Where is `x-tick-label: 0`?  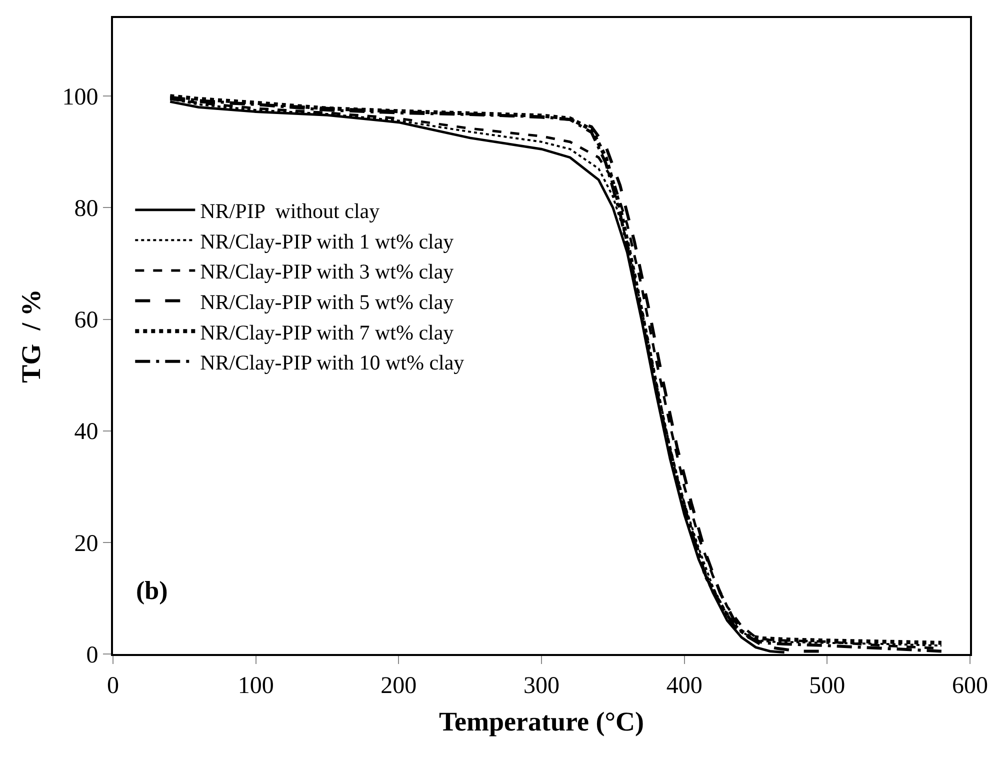
x-tick-label: 0 is located at coordinates (113, 685).